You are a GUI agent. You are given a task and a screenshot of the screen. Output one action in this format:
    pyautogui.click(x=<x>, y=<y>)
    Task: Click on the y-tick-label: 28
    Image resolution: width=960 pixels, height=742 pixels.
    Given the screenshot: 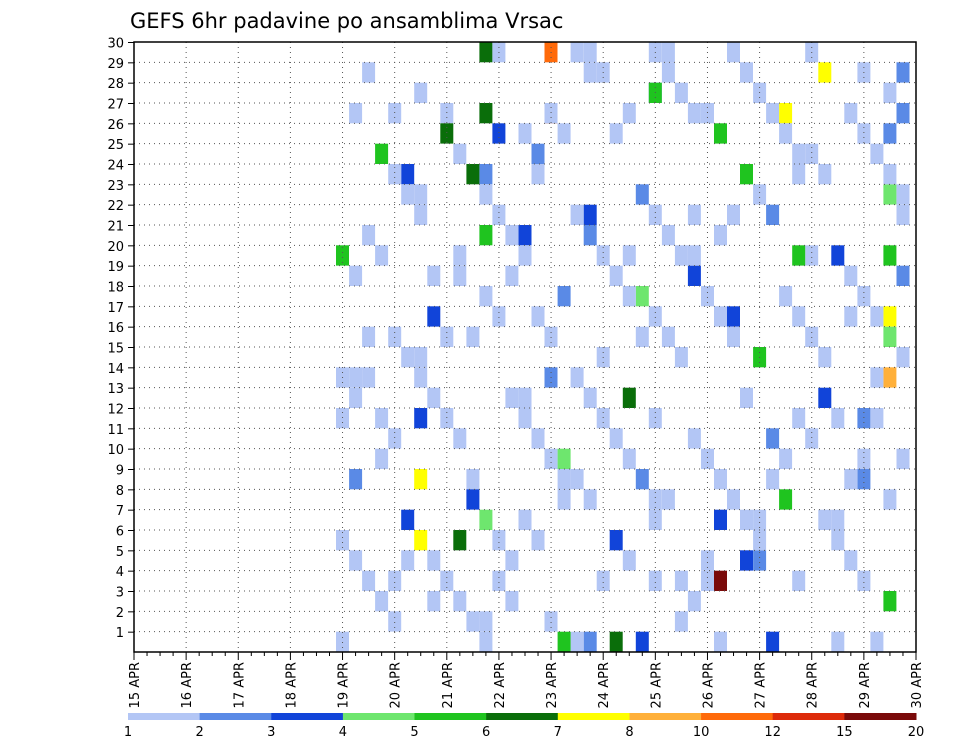 What is the action you would take?
    pyautogui.click(x=115, y=84)
    